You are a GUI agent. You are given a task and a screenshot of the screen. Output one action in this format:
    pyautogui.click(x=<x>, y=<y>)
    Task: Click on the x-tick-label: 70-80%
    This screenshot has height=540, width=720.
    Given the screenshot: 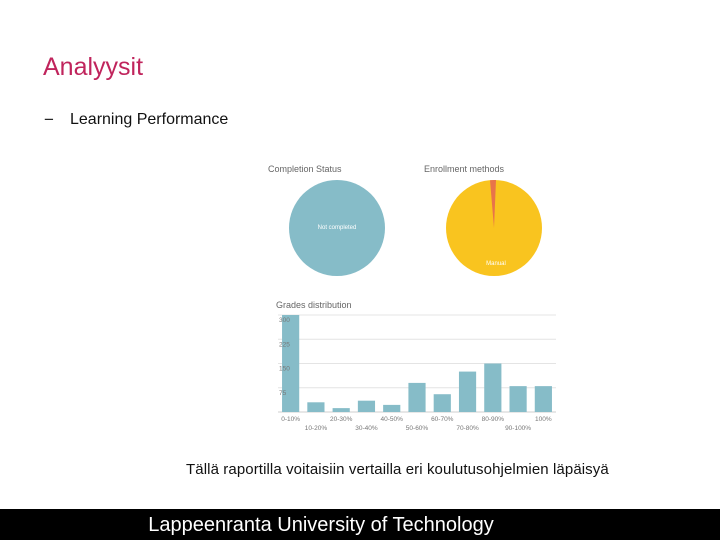 What is the action you would take?
    pyautogui.click(x=467, y=428)
    